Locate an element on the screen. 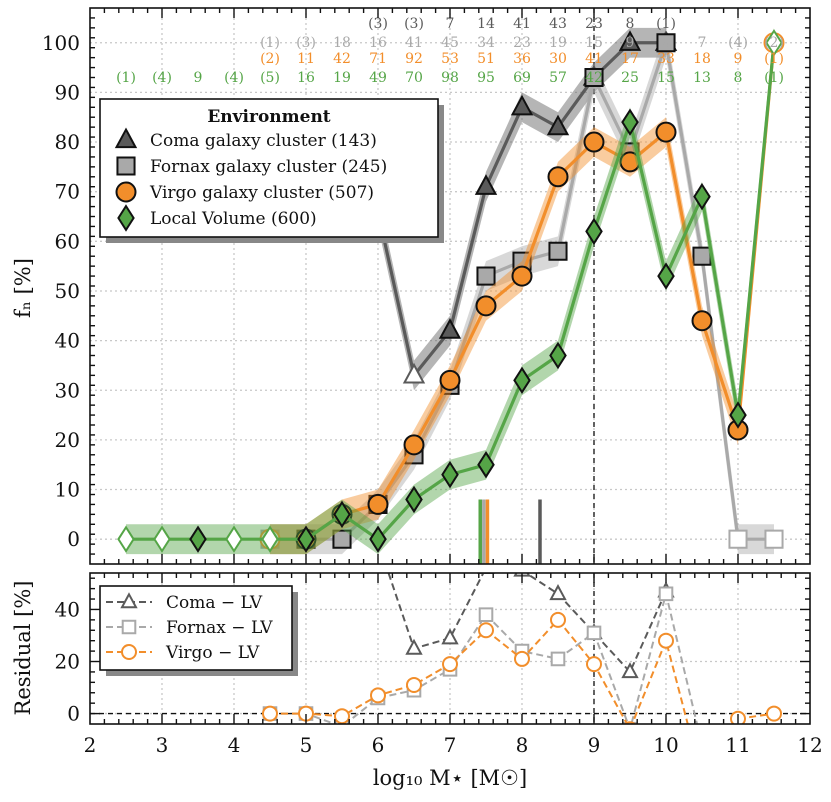 The height and width of the screenshot is (802, 831). x-tick-label: 3 is located at coordinates (162, 745).